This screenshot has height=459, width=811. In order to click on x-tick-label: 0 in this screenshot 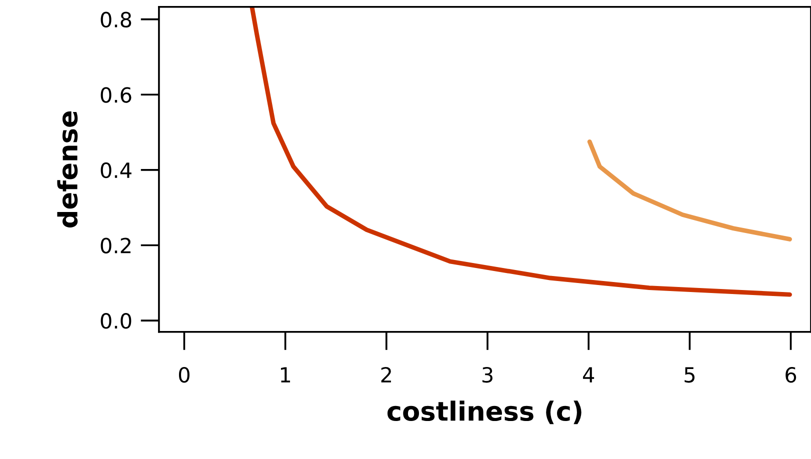, I will do `click(184, 374)`.